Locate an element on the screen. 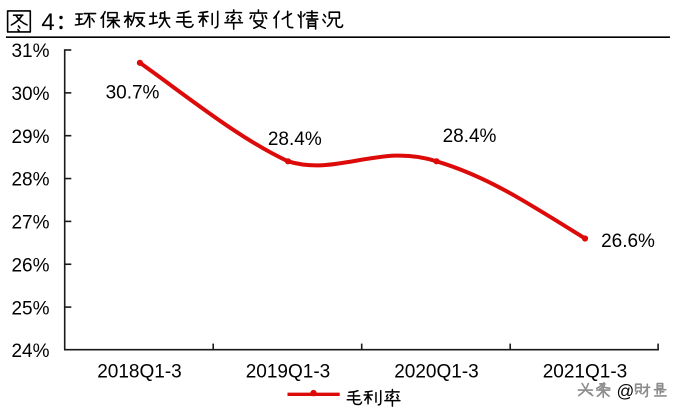 This screenshot has width=680, height=411. svg-text: 2018Q1-3 is located at coordinates (139, 372).